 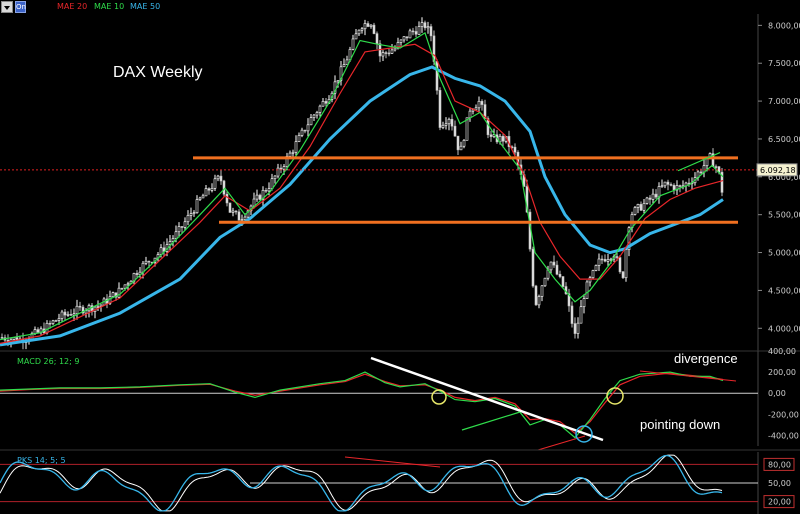 I want to click on last-price-box, so click(x=777, y=170).